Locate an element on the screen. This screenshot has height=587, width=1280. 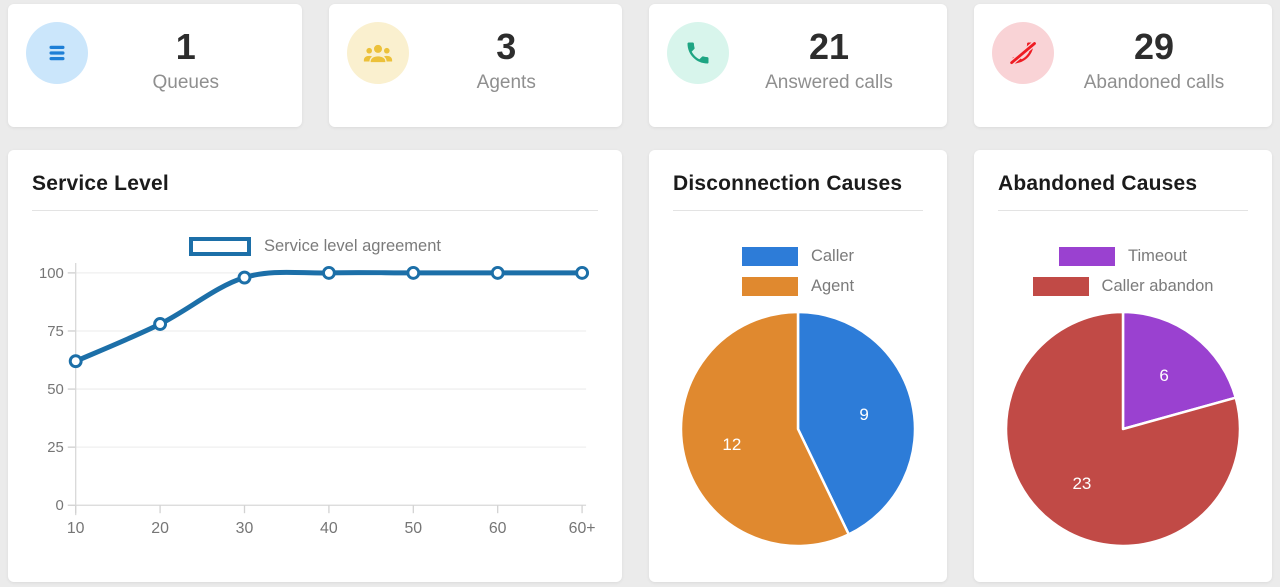
pie-value-label: 9 is located at coordinates (863, 414).